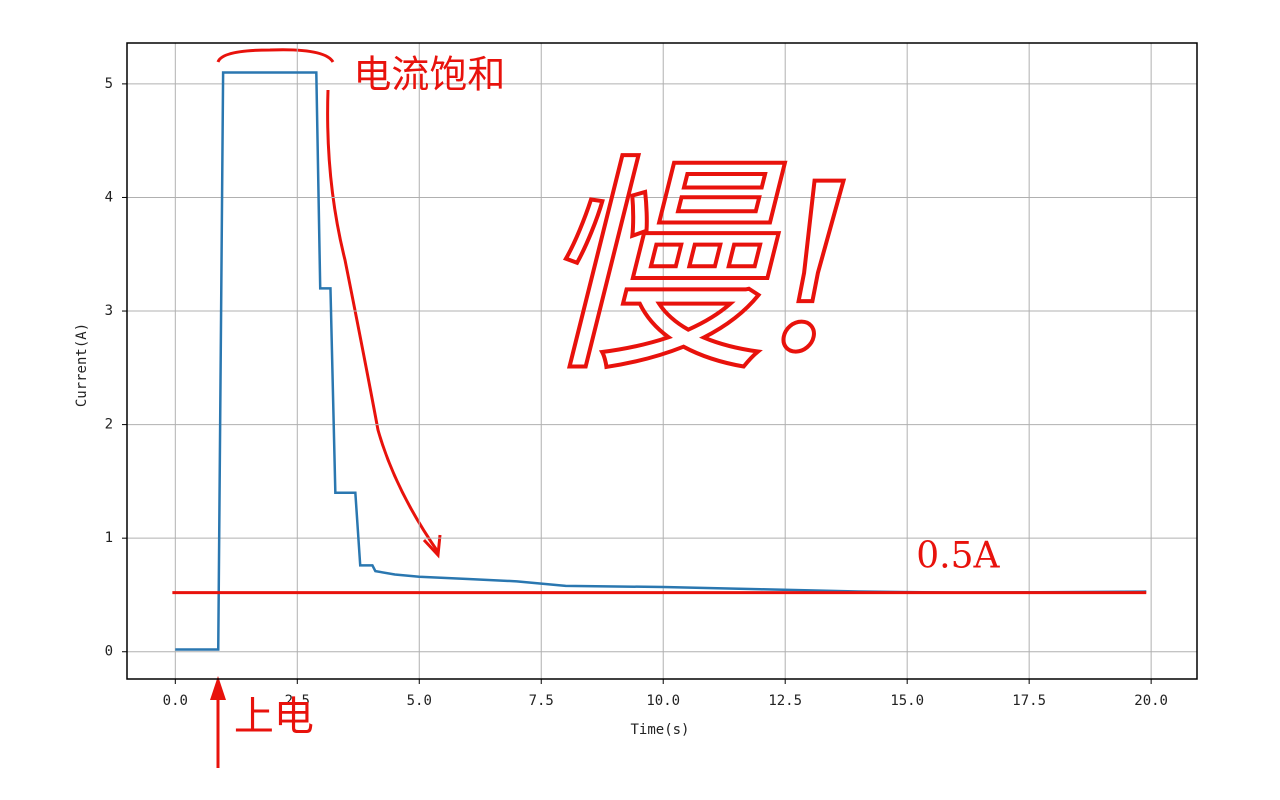 The width and height of the screenshot is (1280, 800). What do you see at coordinates (429, 75) in the screenshot?
I see `annotation: 电流饱和` at bounding box center [429, 75].